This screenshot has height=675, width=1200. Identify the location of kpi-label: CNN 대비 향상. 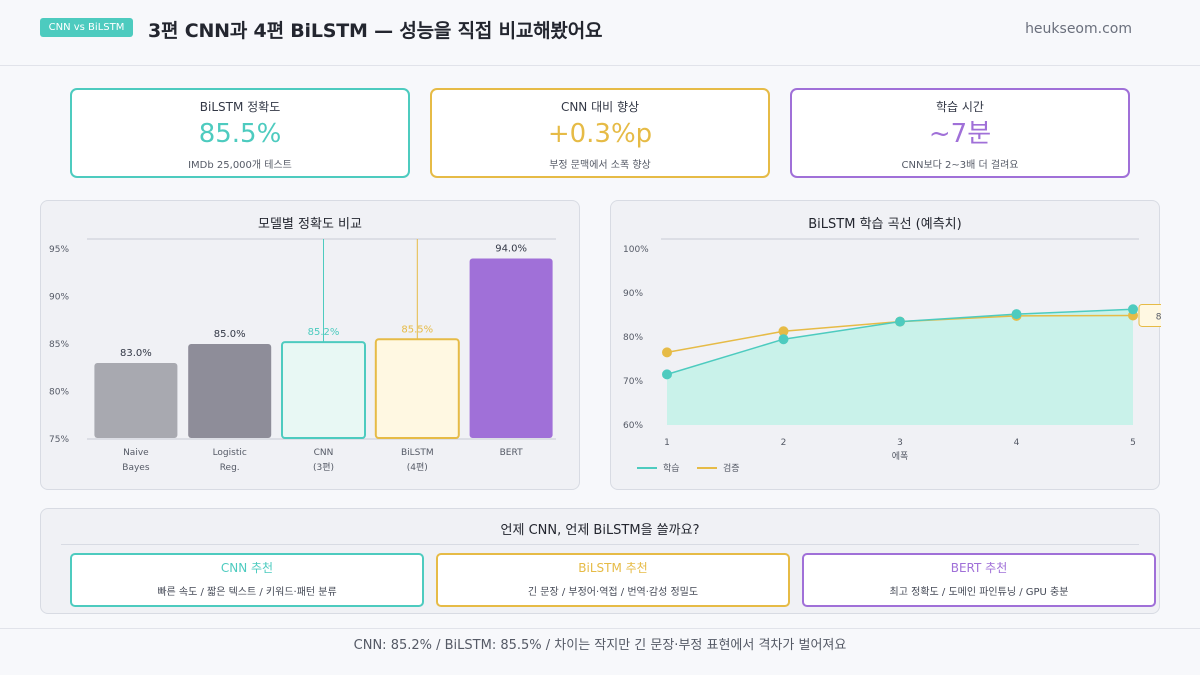
(600, 107).